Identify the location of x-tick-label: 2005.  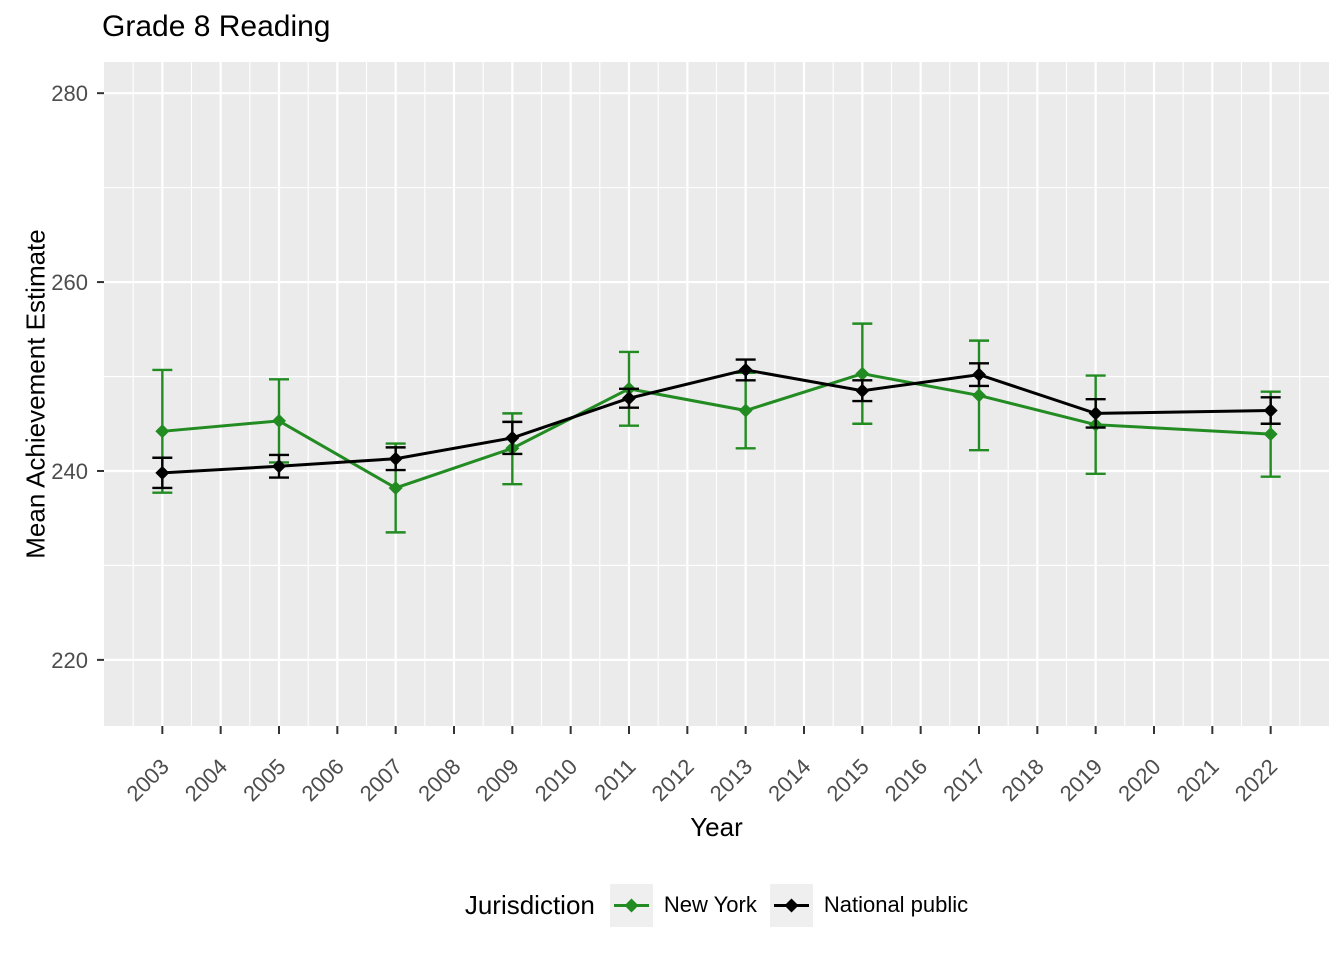
(264, 780).